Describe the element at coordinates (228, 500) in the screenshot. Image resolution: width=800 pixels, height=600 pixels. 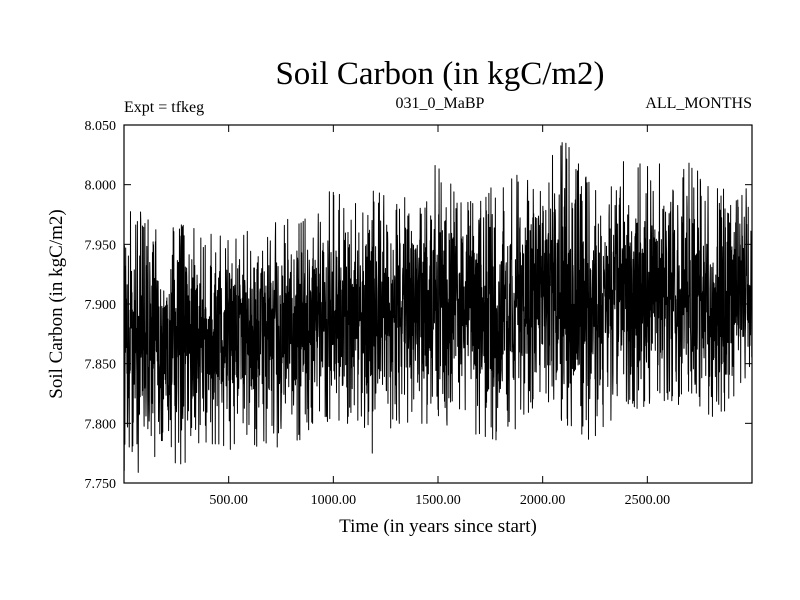
I see `x-tick-label: 500.00` at that location.